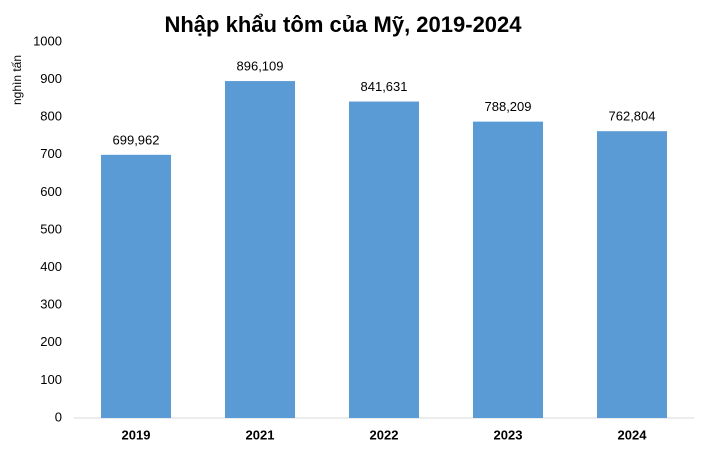 This screenshot has height=453, width=713. Describe the element at coordinates (633, 434) in the screenshot. I see `x-tick-label: 2024` at that location.